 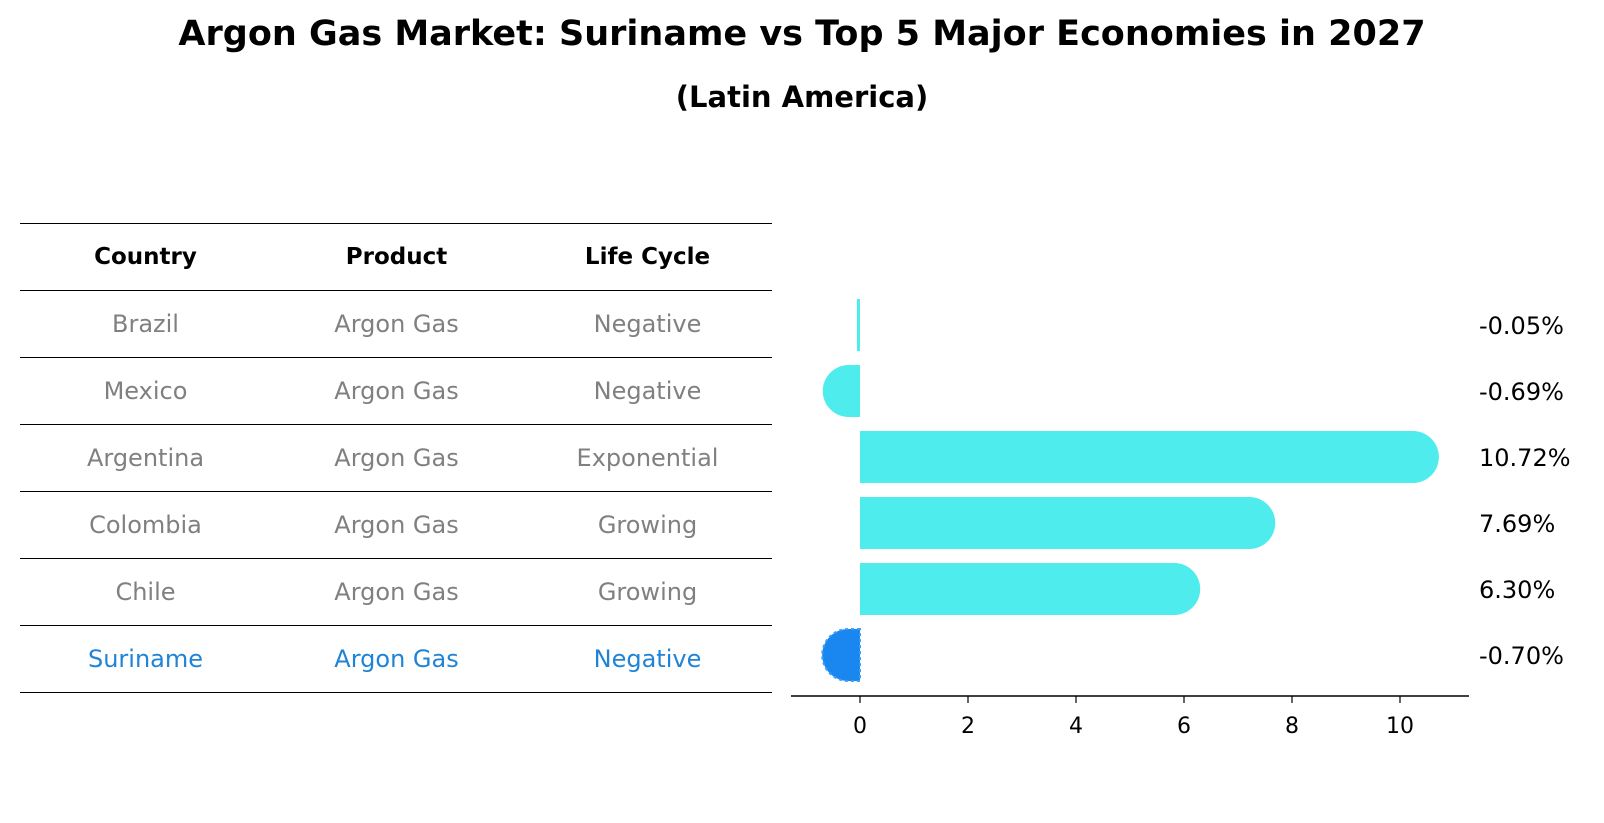 I want to click on bar-colombia, so click(x=1068, y=523).